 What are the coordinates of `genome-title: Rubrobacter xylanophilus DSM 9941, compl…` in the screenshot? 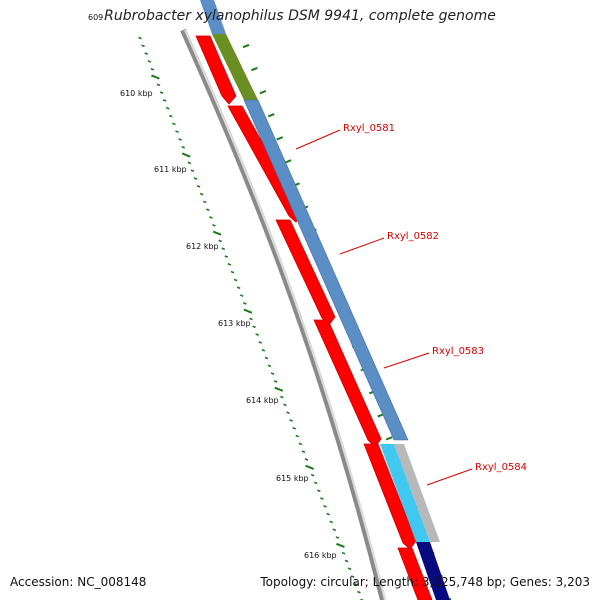 It's located at (300, 16).